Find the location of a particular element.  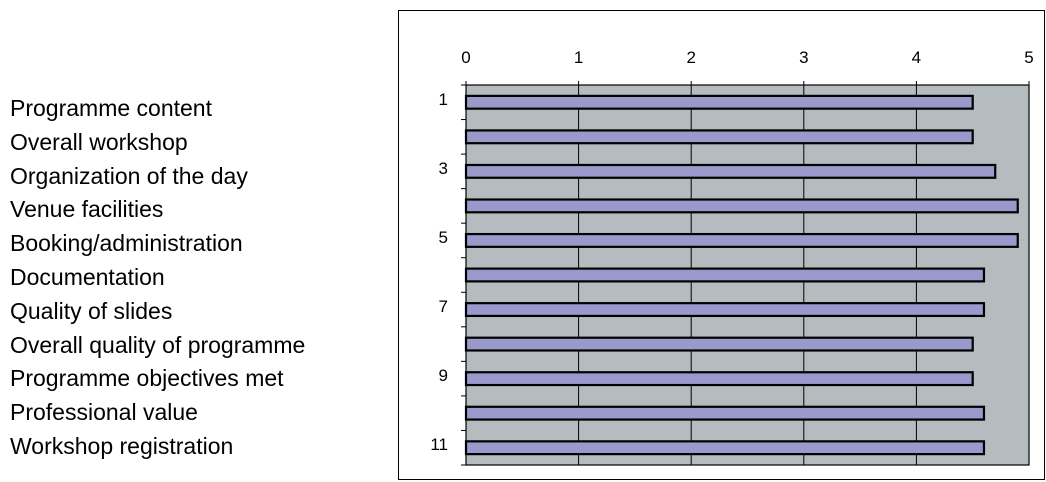

x-tick-label: 0 is located at coordinates (465, 57).